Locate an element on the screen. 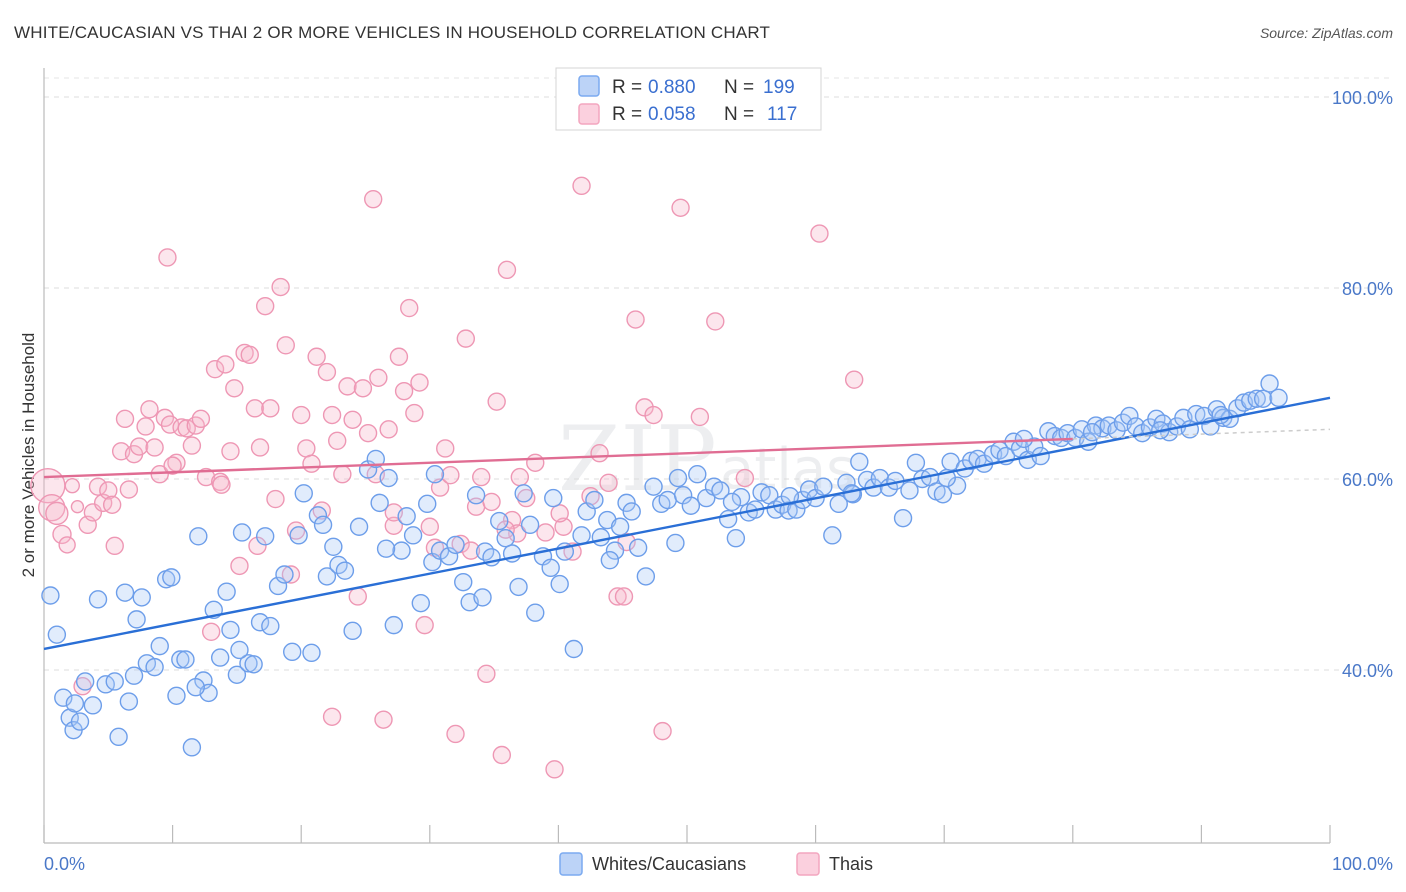 This screenshot has height=892, width=1406. y-tick-label-80: 80.0% is located at coordinates (1367, 289).